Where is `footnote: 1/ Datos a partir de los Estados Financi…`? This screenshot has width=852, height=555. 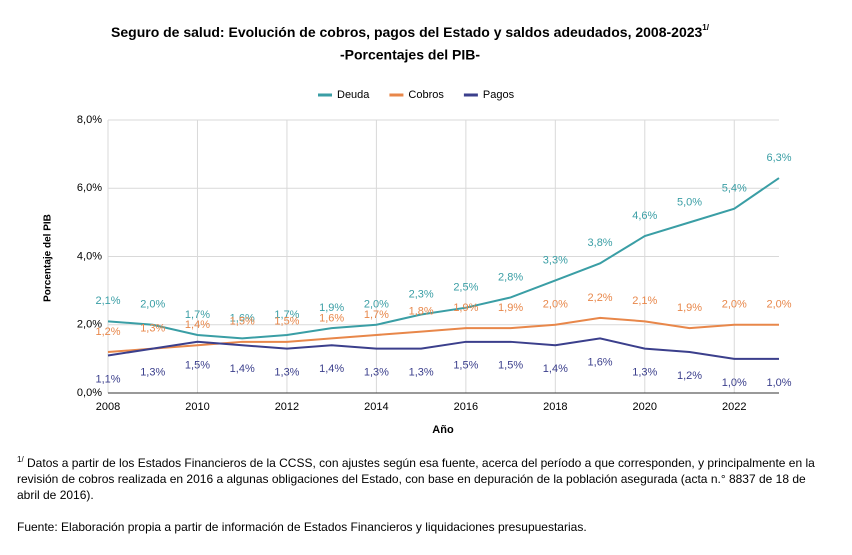
footnote: 1/ Datos a partir de los Estados Financi… is located at coordinates (417, 477).